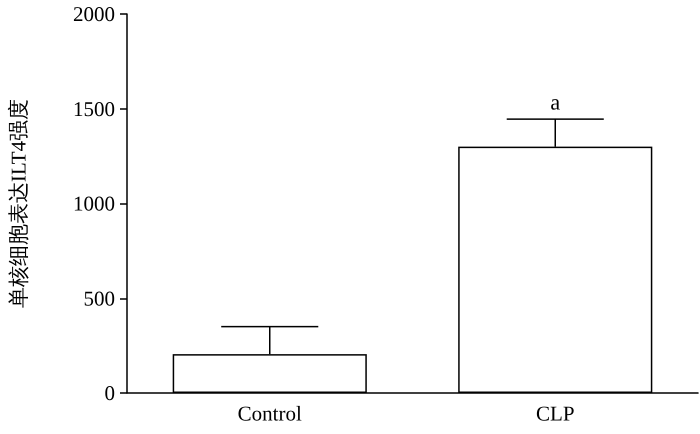 The image size is (700, 434). I want to click on y-tick-label: 1000, so click(94, 204).